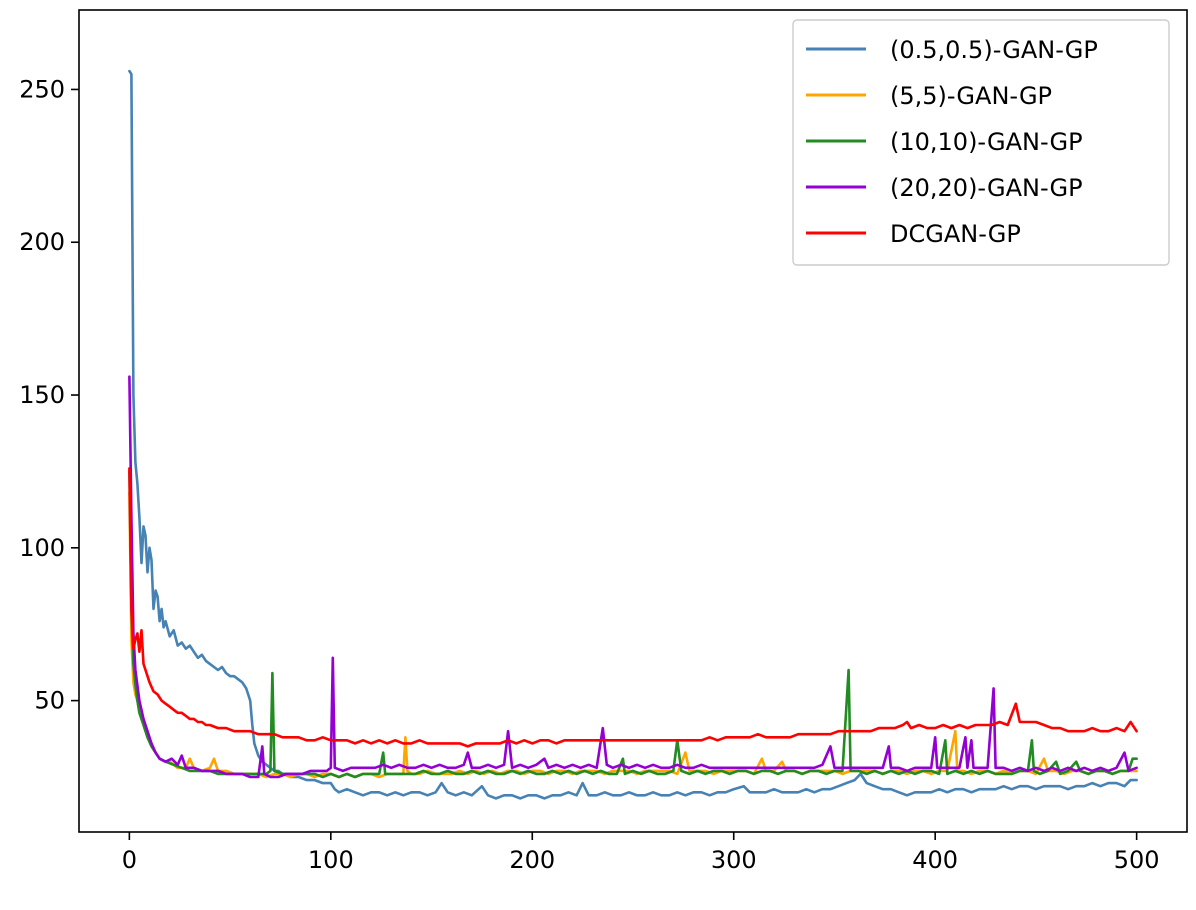  What do you see at coordinates (971, 96) in the screenshot?
I see `legend-label: (5,5)-GAN-GP` at bounding box center [971, 96].